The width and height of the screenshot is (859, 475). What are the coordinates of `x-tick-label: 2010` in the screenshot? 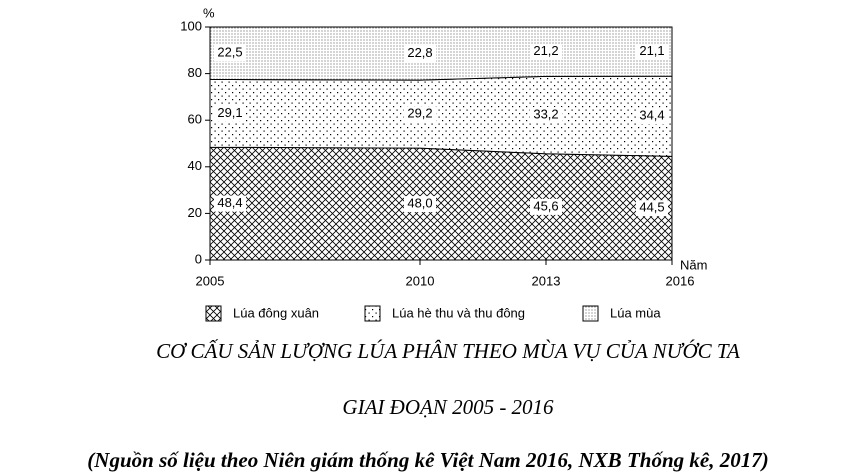 It's located at (420, 280).